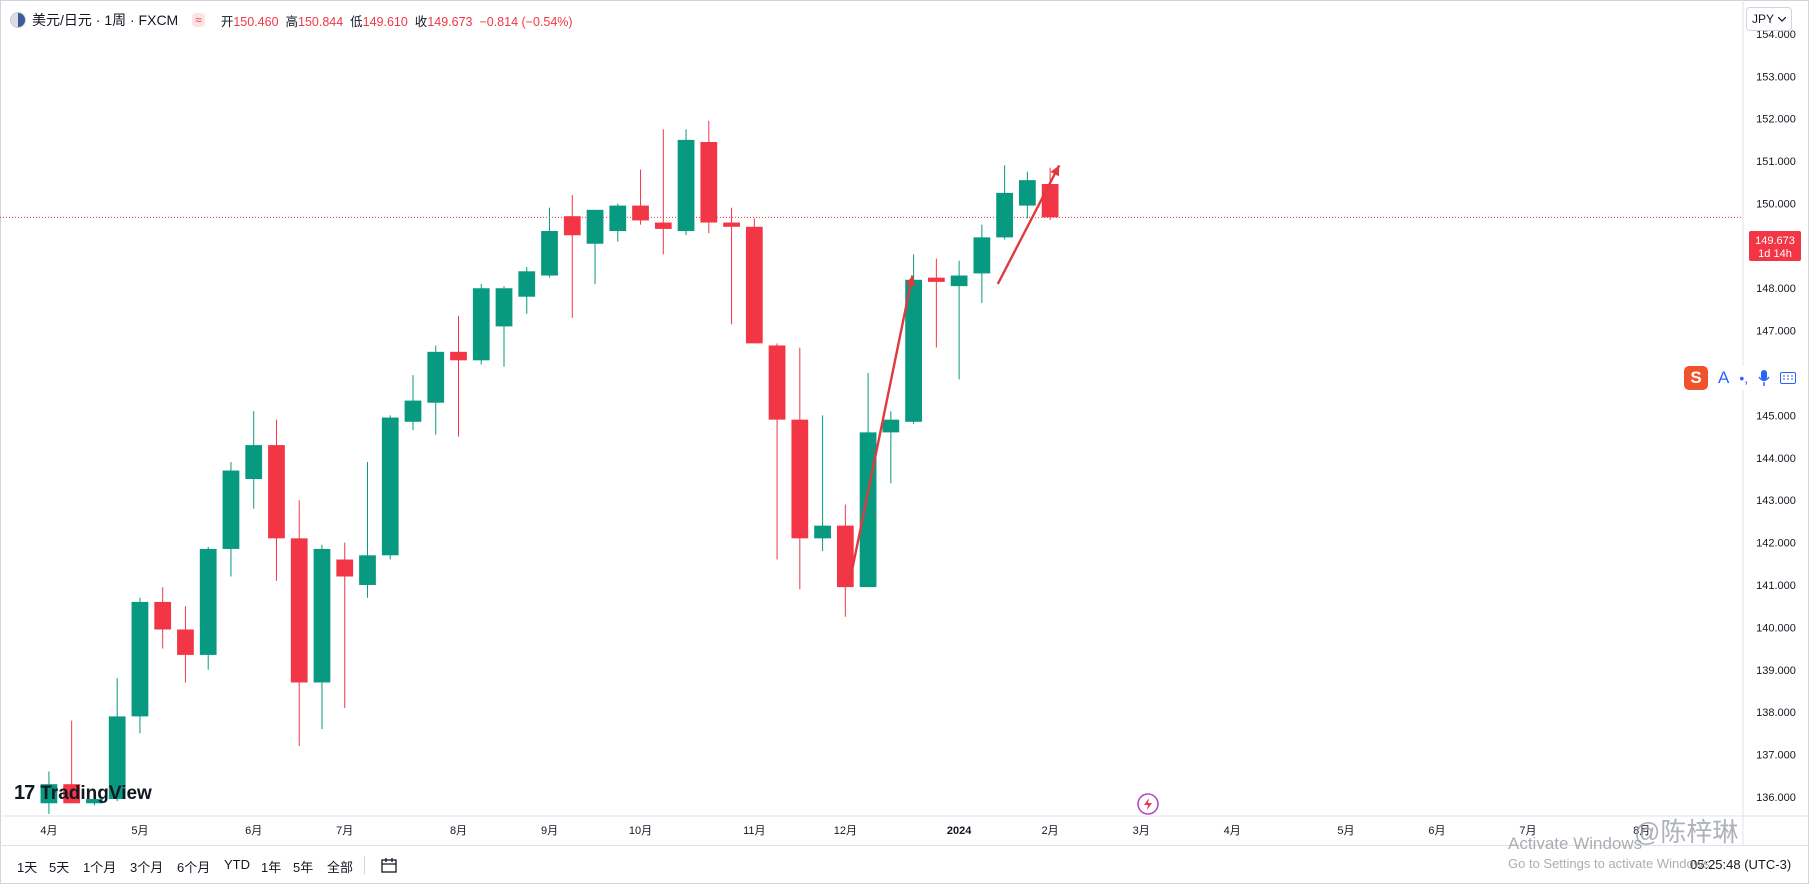  I want to click on indicator-toggle-icon: ≈, so click(198, 20).